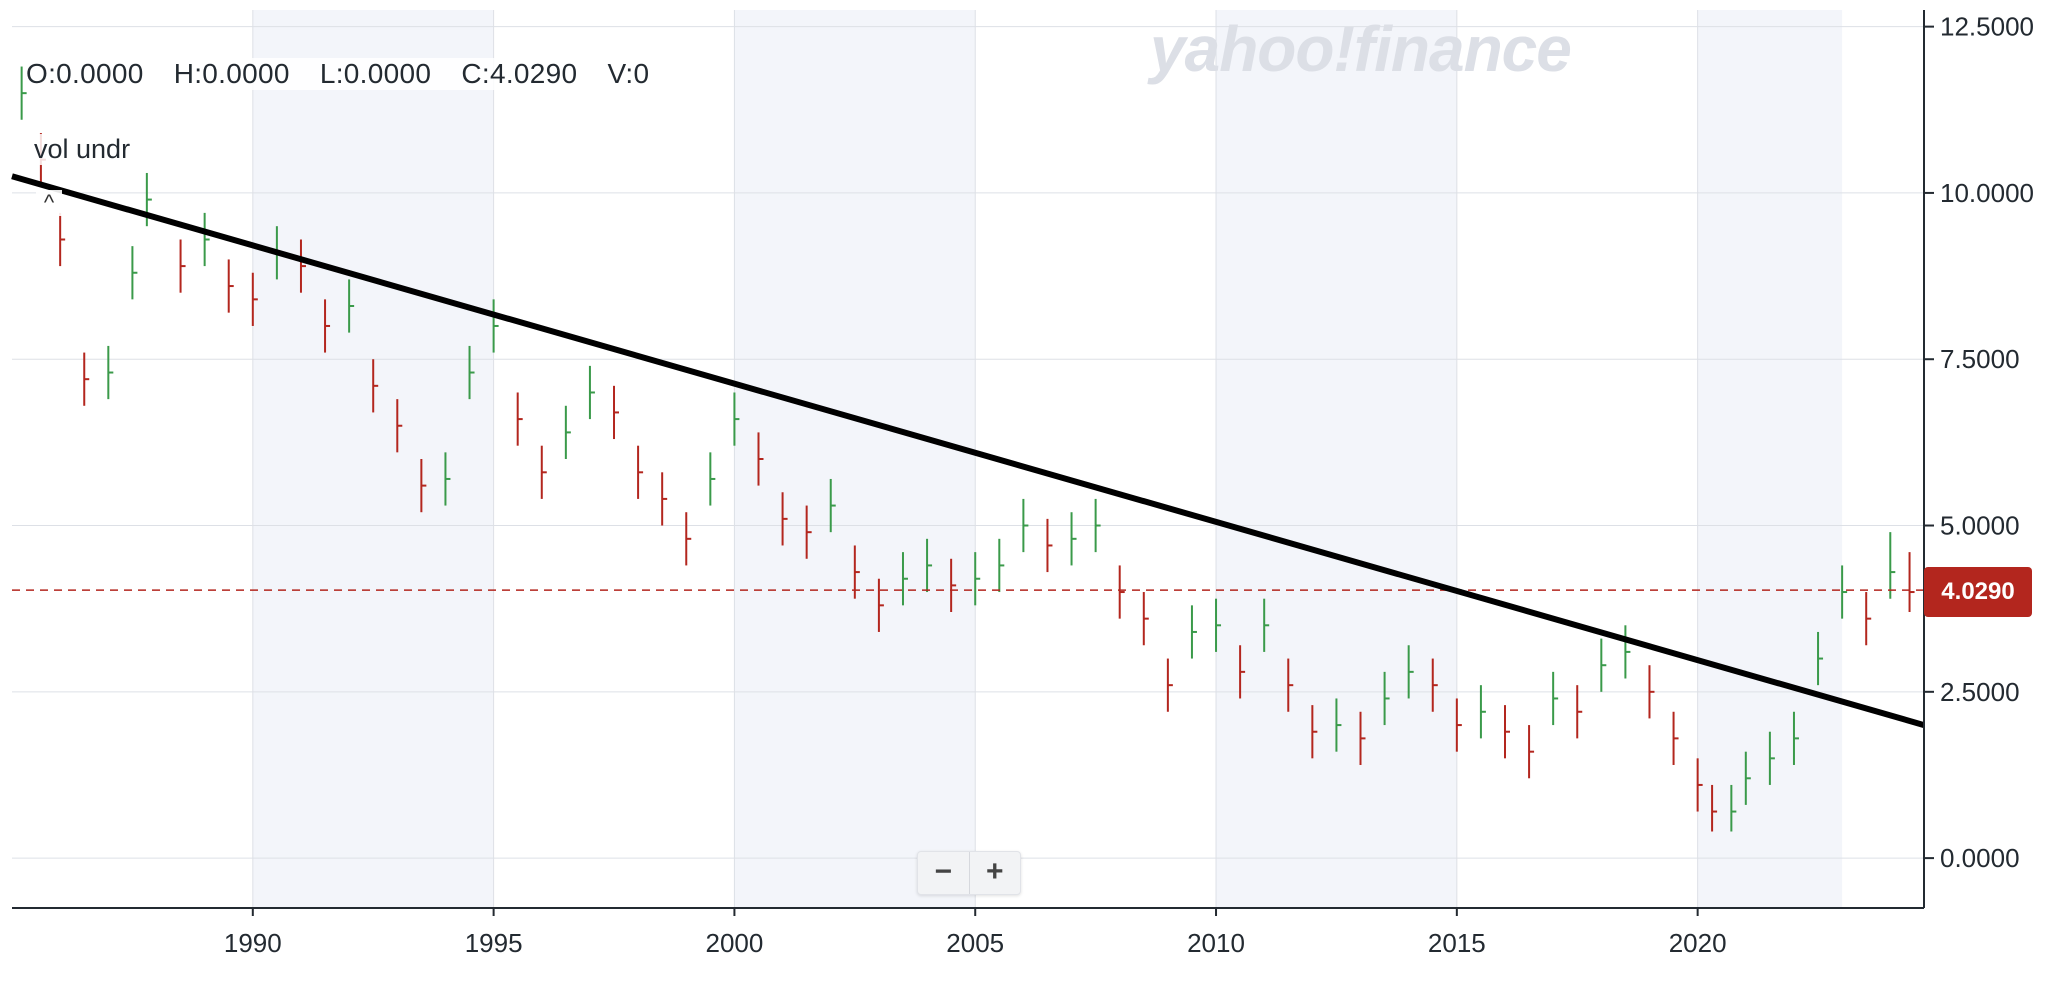  What do you see at coordinates (494, 943) in the screenshot?
I see `x-tick-label: 1995` at bounding box center [494, 943].